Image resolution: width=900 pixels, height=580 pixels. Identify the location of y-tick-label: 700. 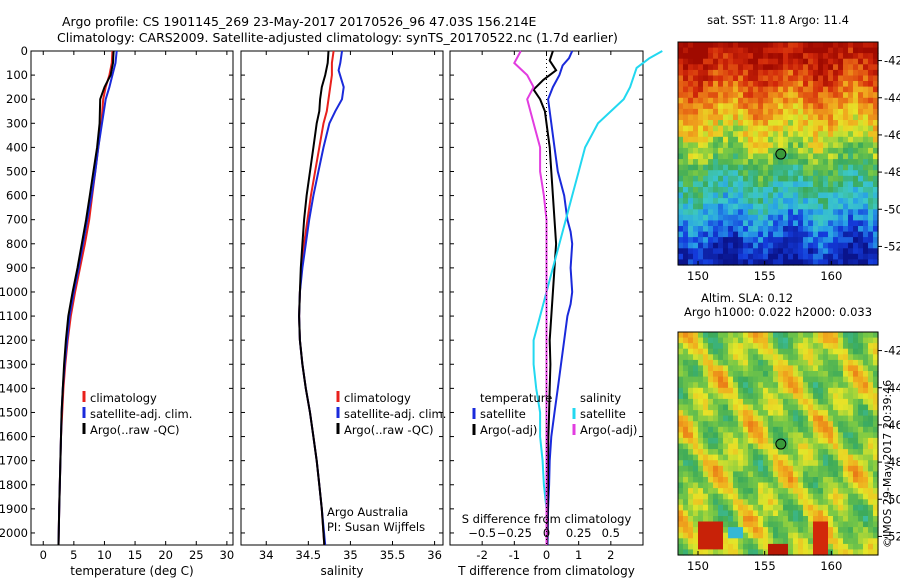
(17, 220).